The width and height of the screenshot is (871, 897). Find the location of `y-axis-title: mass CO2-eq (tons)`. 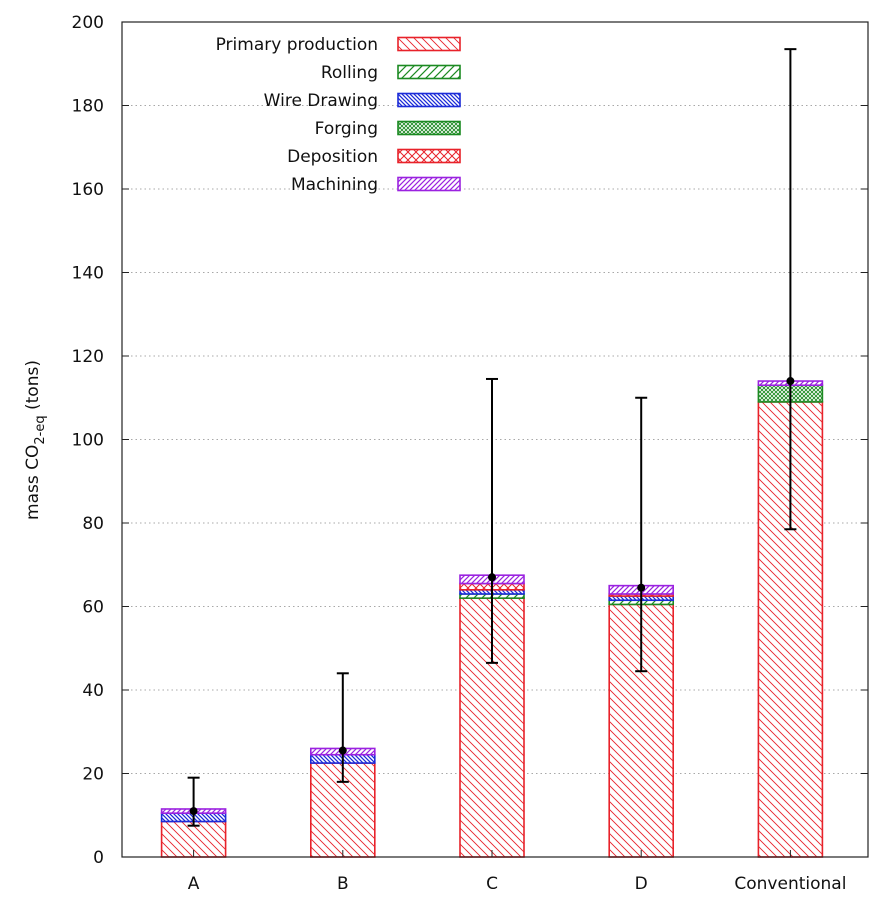

y-axis-title: mass CO2-eq (tons) is located at coordinates (35, 440).